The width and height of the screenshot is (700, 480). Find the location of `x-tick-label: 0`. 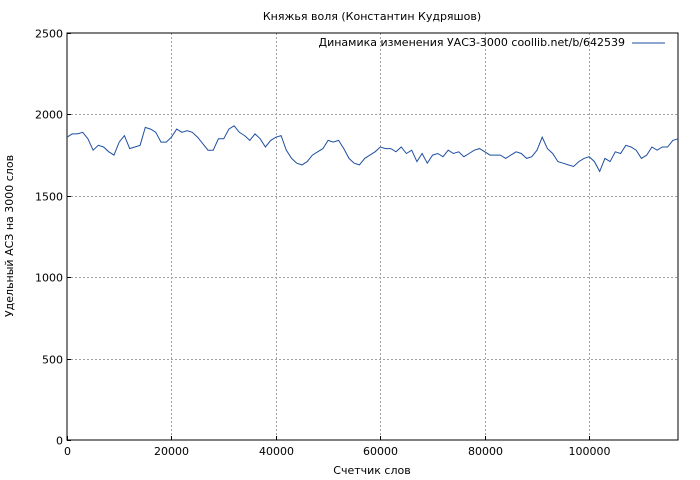

x-tick-label: 0 is located at coordinates (67, 451).